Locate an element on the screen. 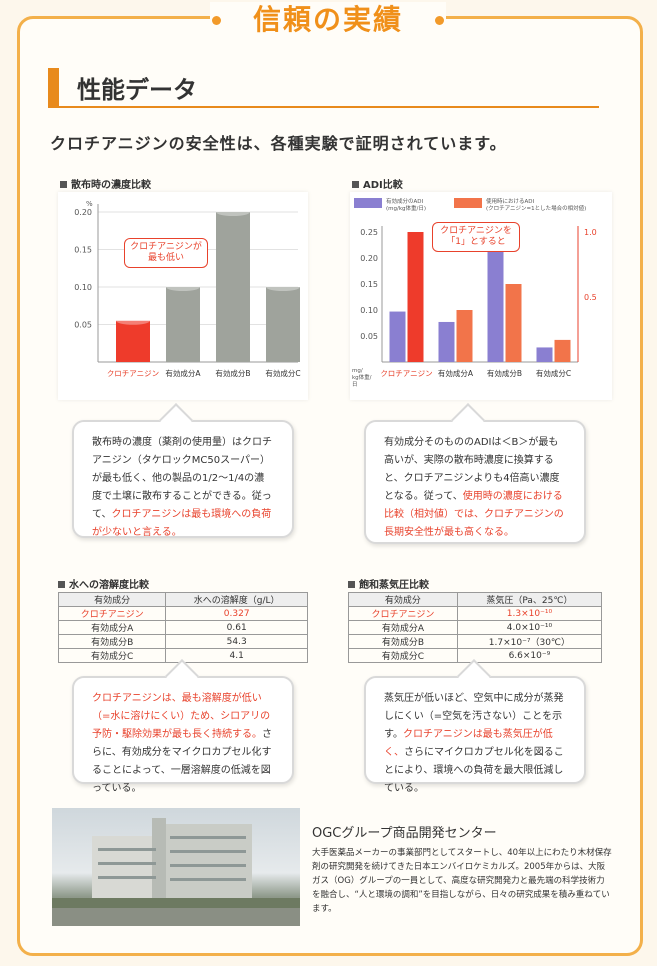 The width and height of the screenshot is (657, 966). chart1-x-label: クロチアニジン is located at coordinates (133, 373).